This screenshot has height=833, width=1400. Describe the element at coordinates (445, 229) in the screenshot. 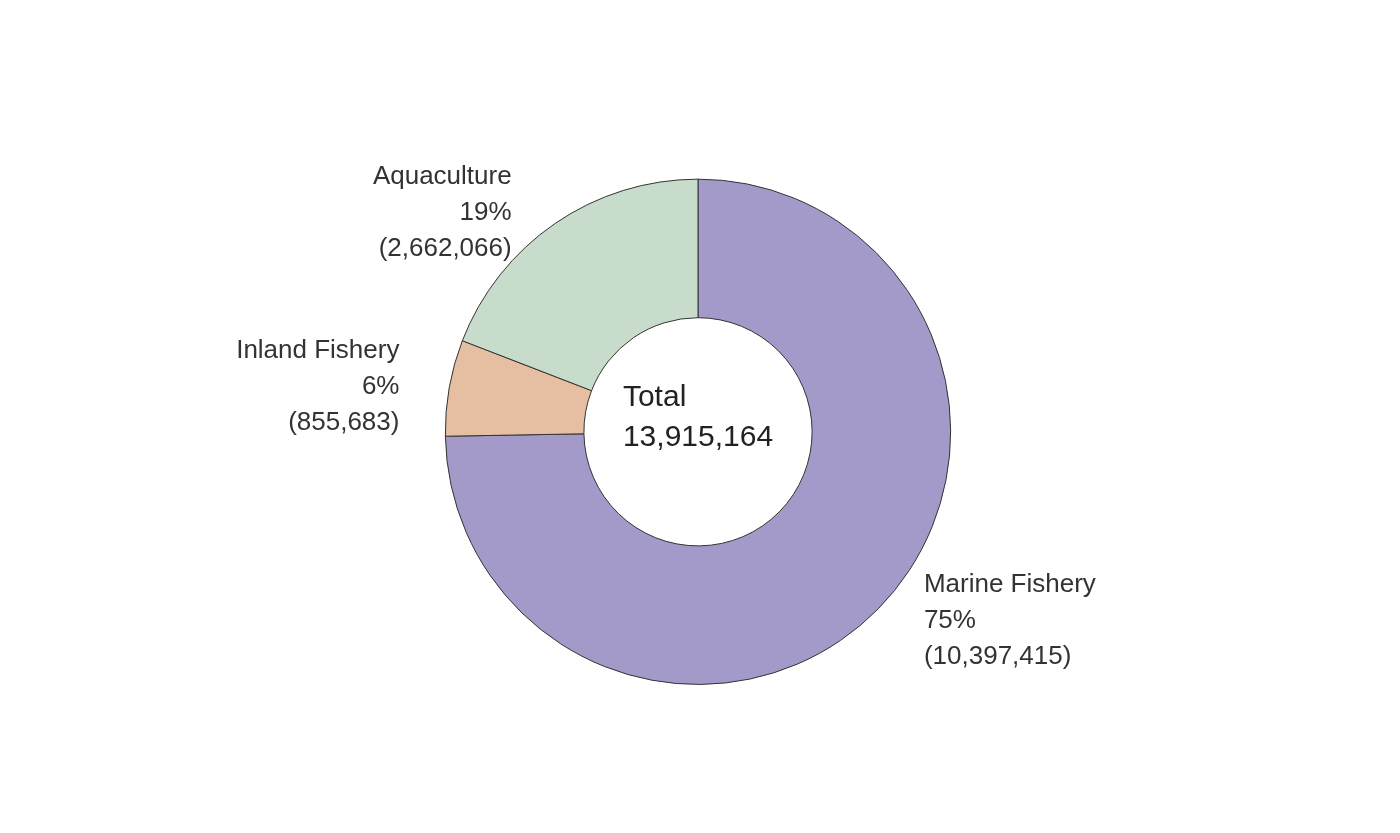

I see `data-label: 19% (2,662,066)` at that location.